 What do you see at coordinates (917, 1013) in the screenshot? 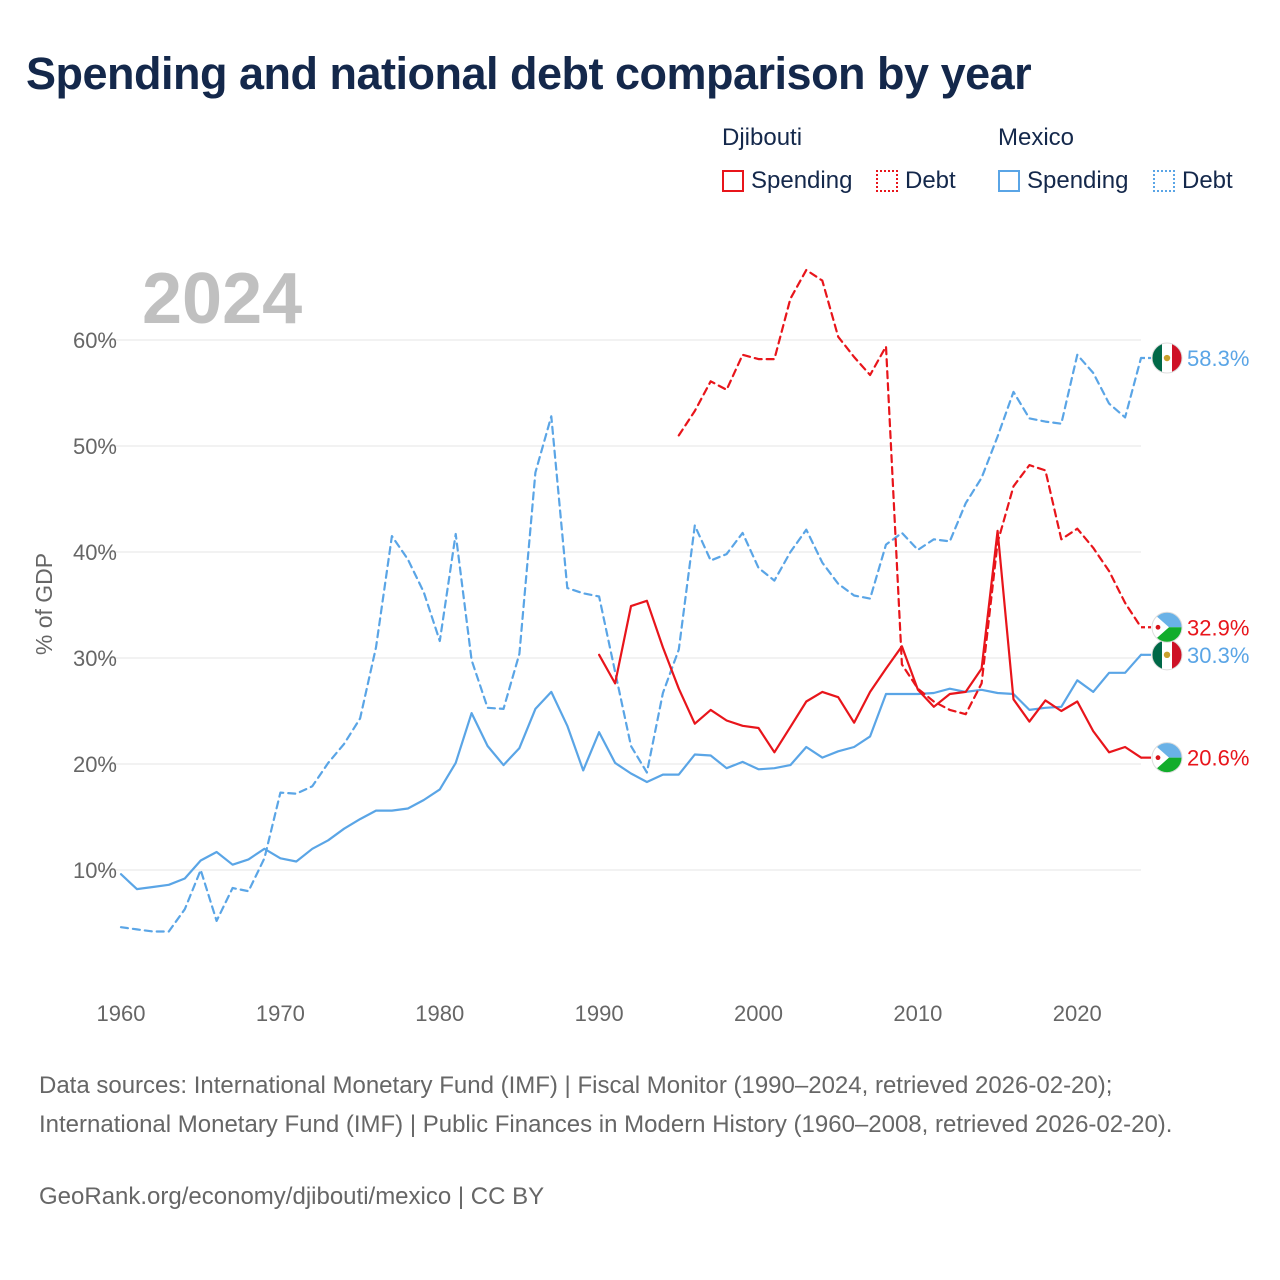
I see `x-tick-label: 2010` at bounding box center [917, 1013].